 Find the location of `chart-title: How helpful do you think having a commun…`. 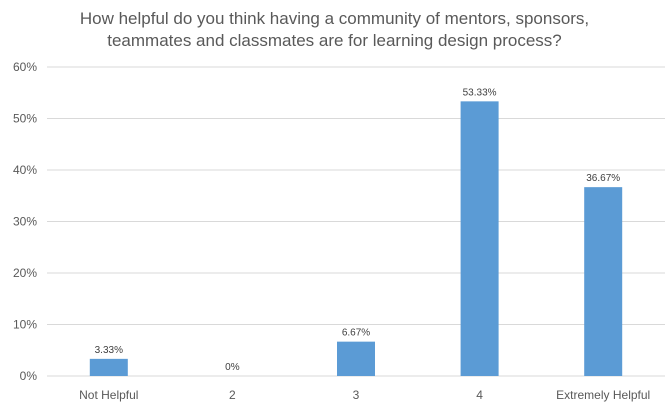

chart-title: How helpful do you think having a commun… is located at coordinates (334, 30).